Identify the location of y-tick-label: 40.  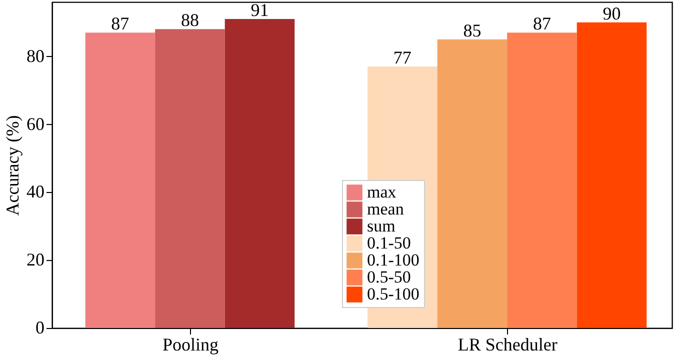
(35, 192).